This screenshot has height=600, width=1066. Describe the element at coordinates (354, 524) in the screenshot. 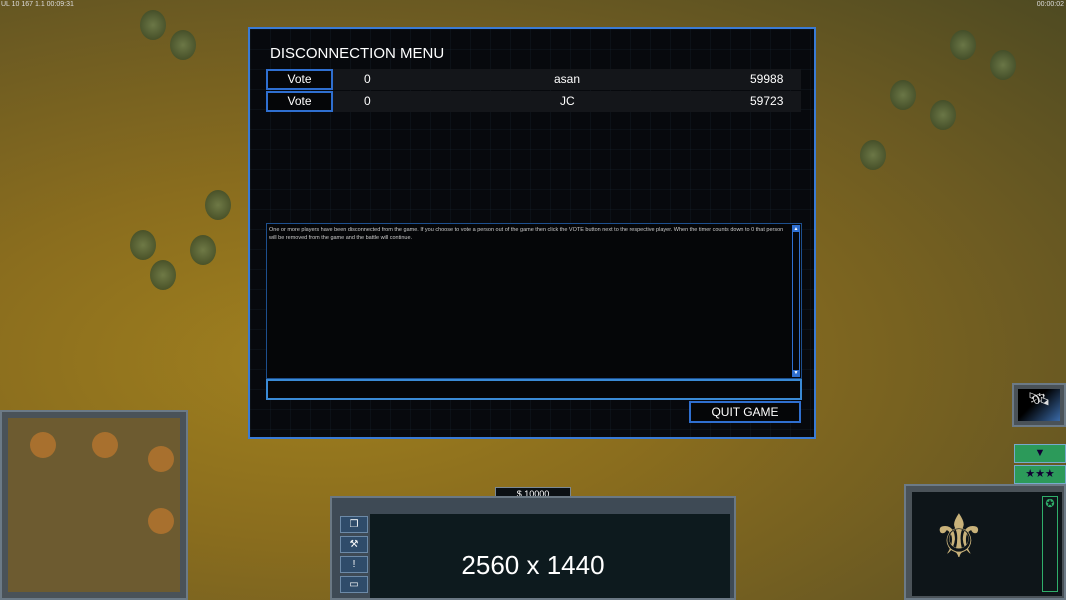

I see `windows-icon: ❐` at that location.